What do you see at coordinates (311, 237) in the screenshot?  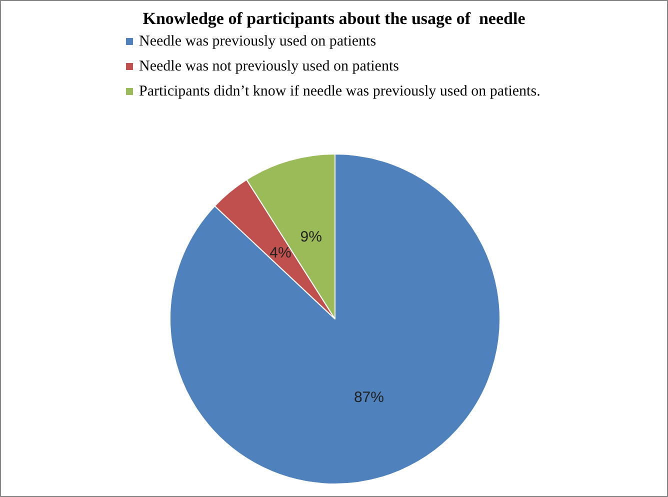 I see `data-label: 9%` at bounding box center [311, 237].